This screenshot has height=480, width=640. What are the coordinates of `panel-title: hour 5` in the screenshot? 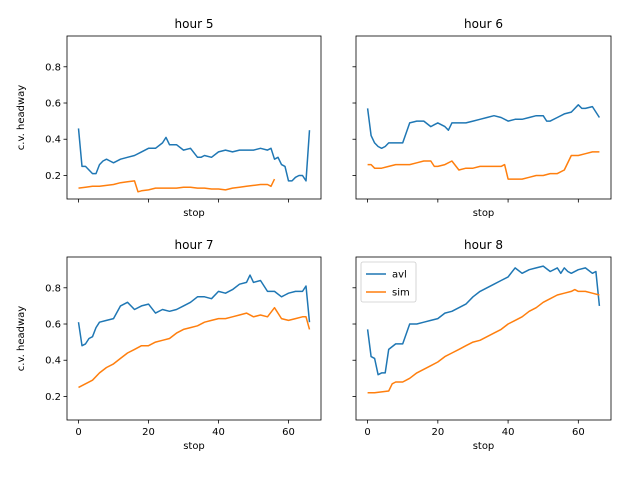 It's located at (194, 24).